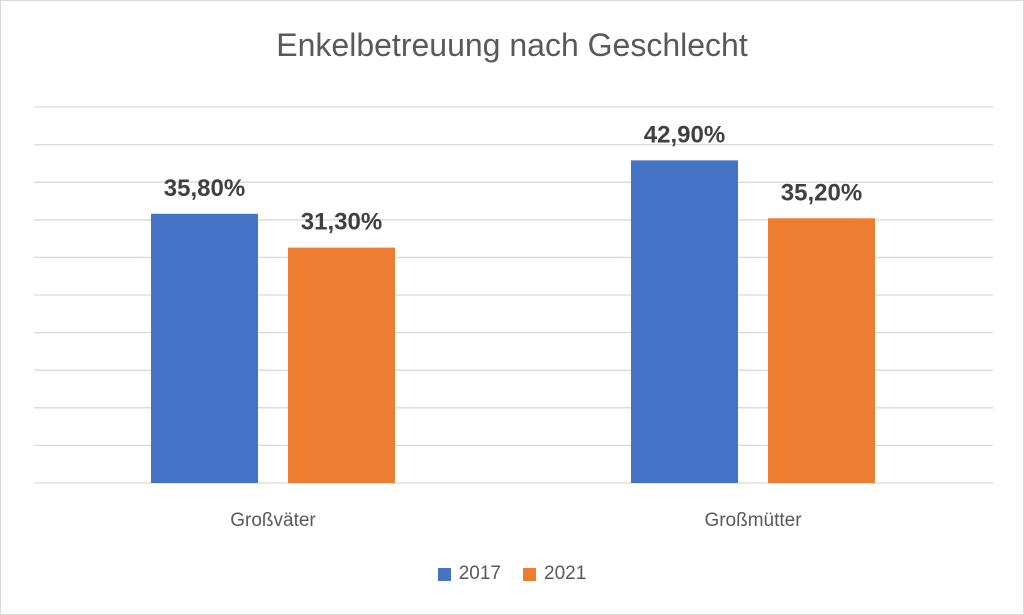 This screenshot has height=615, width=1024. What do you see at coordinates (512, 574) in the screenshot?
I see `chart-legend: 2017 2021` at bounding box center [512, 574].